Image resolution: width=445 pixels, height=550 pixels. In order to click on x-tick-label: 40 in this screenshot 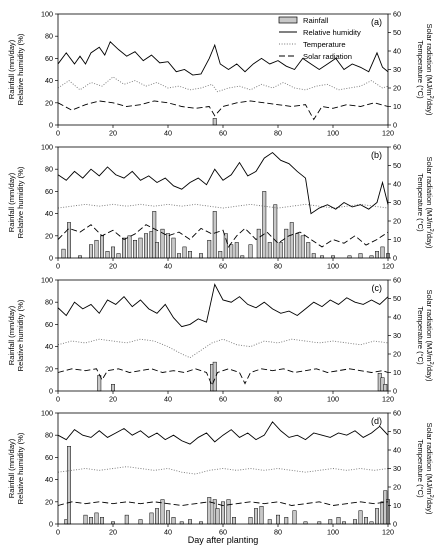, I will do `click(168, 399)`.